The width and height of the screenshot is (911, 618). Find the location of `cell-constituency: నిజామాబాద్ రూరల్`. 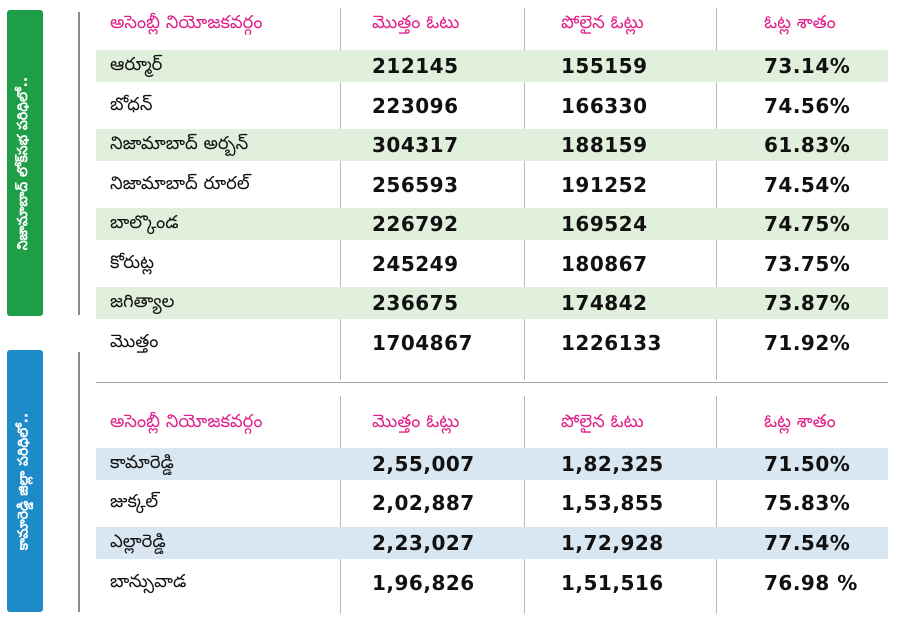

cell-constituency: నిజామాబాద్ రూరల్ is located at coordinates (180, 183).